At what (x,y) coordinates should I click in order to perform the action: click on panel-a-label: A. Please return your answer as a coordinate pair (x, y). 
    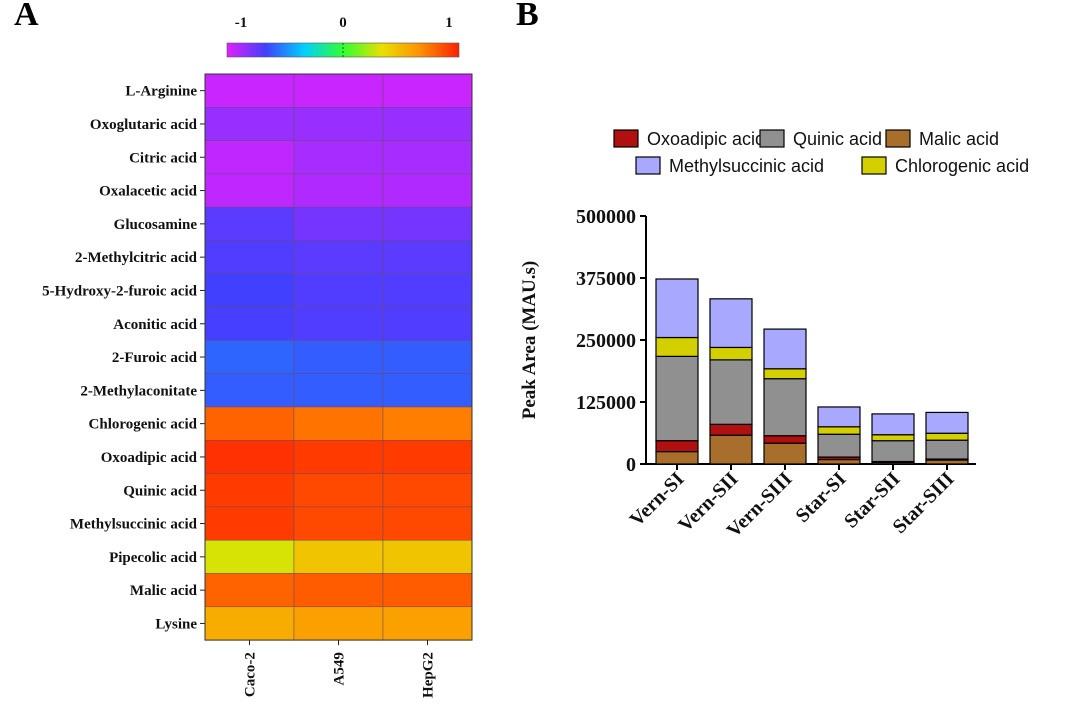
    Looking at the image, I should click on (26, 16).